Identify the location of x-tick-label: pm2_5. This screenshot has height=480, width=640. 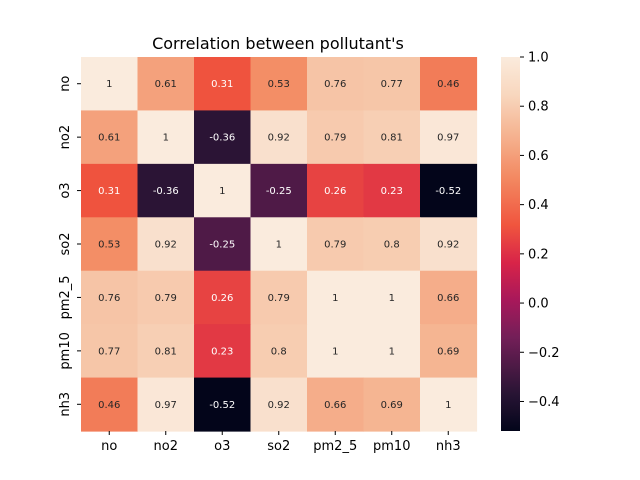
(335, 446).